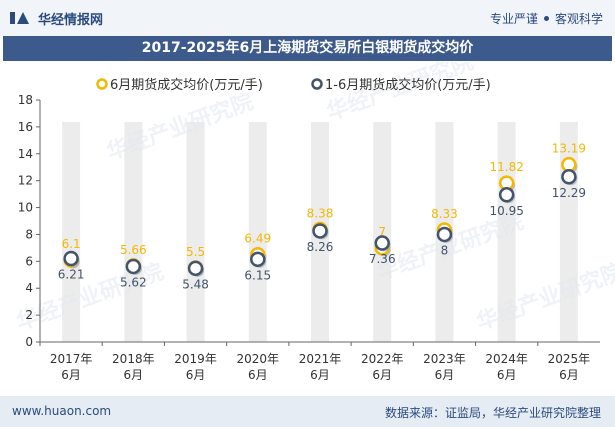  Describe the element at coordinates (25, 181) in the screenshot. I see `y-tick-label: 12` at that location.